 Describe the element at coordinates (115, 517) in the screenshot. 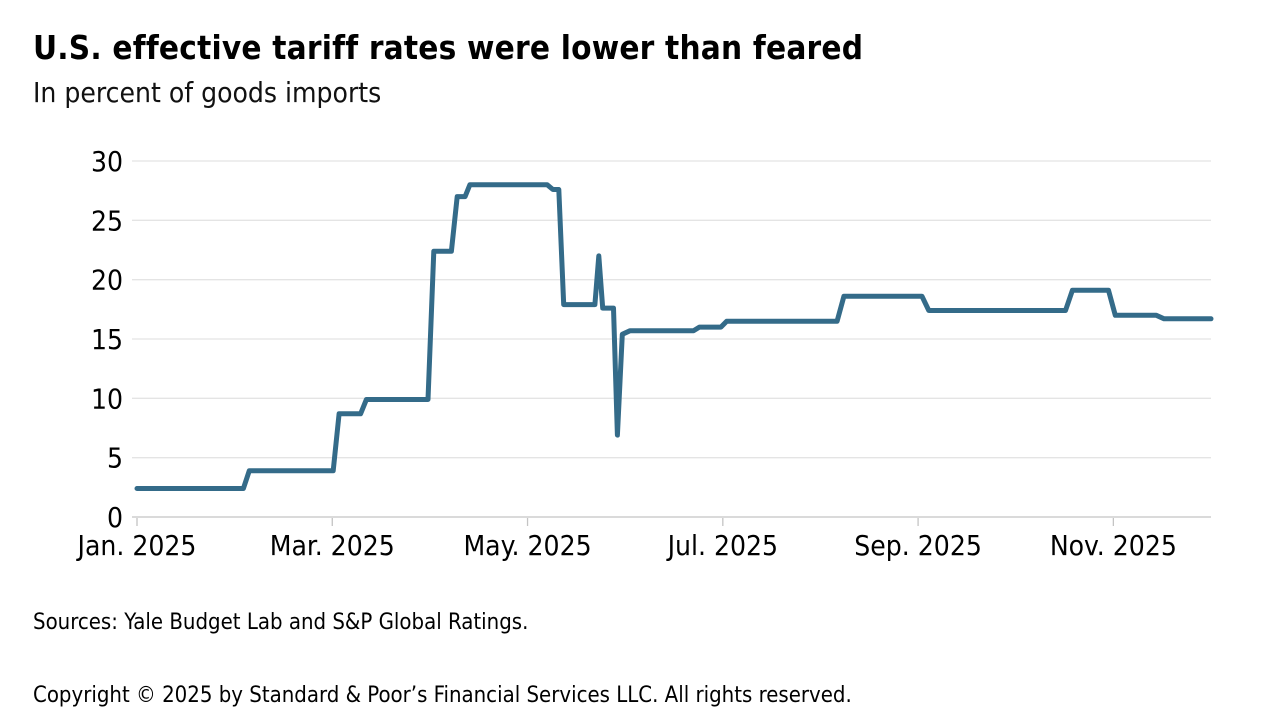

I see `y-tick-label: 0` at that location.